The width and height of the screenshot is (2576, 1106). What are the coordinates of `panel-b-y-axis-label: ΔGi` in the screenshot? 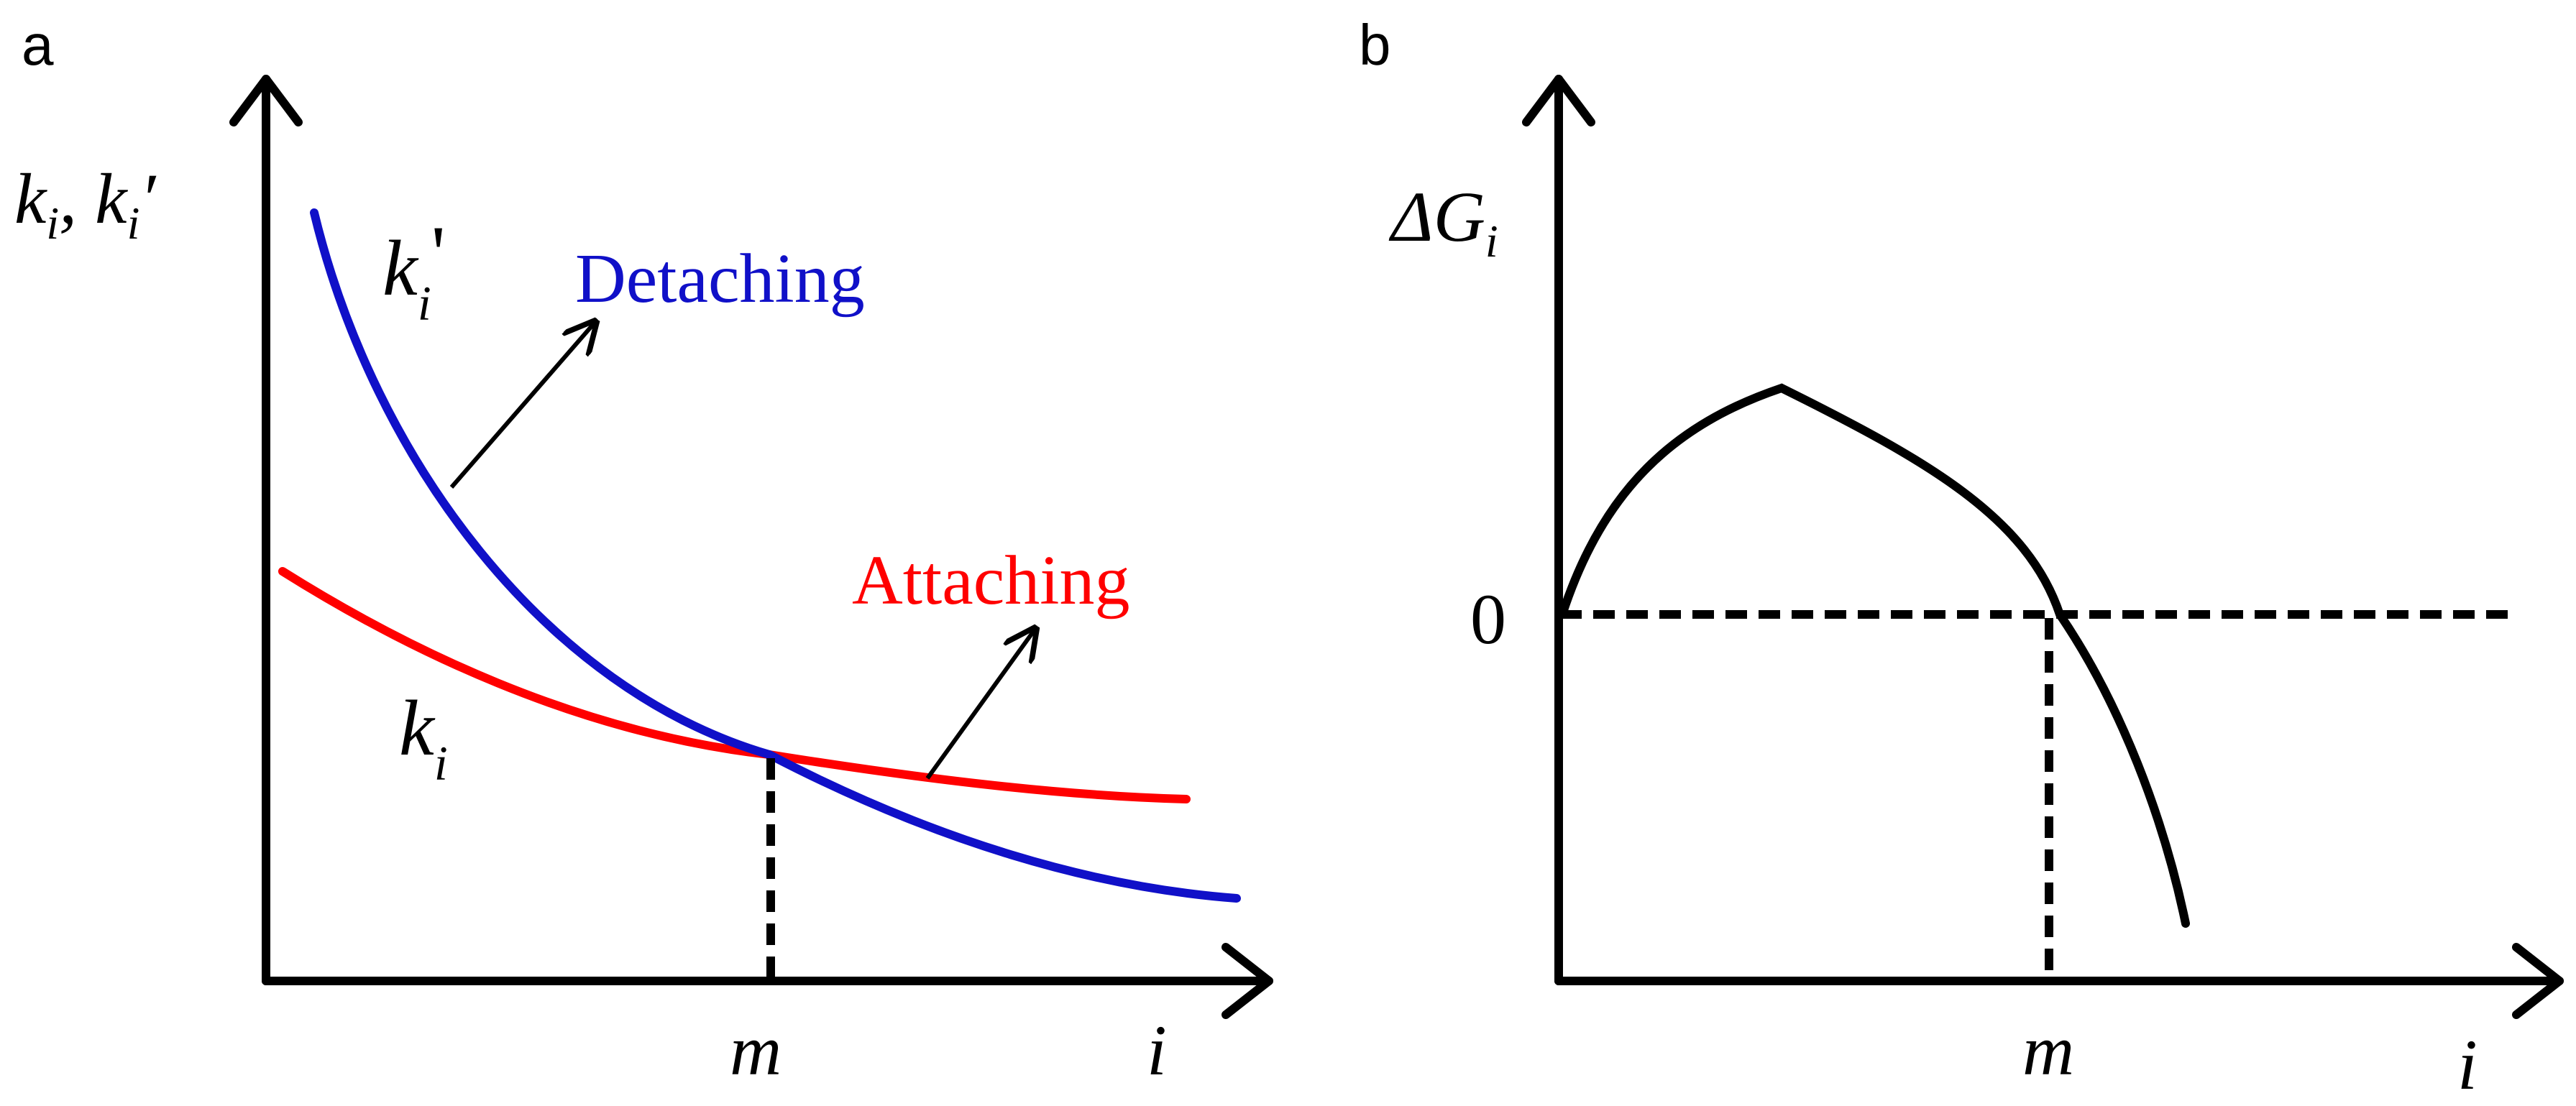 It's located at (1443, 222).